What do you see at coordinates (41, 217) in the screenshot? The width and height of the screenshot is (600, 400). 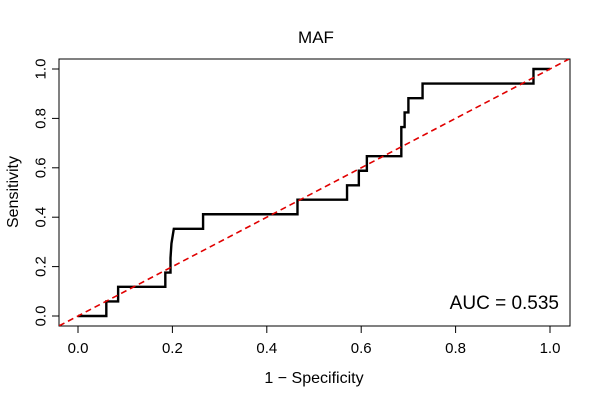 I see `y-tick-label: 0.4` at bounding box center [41, 217].